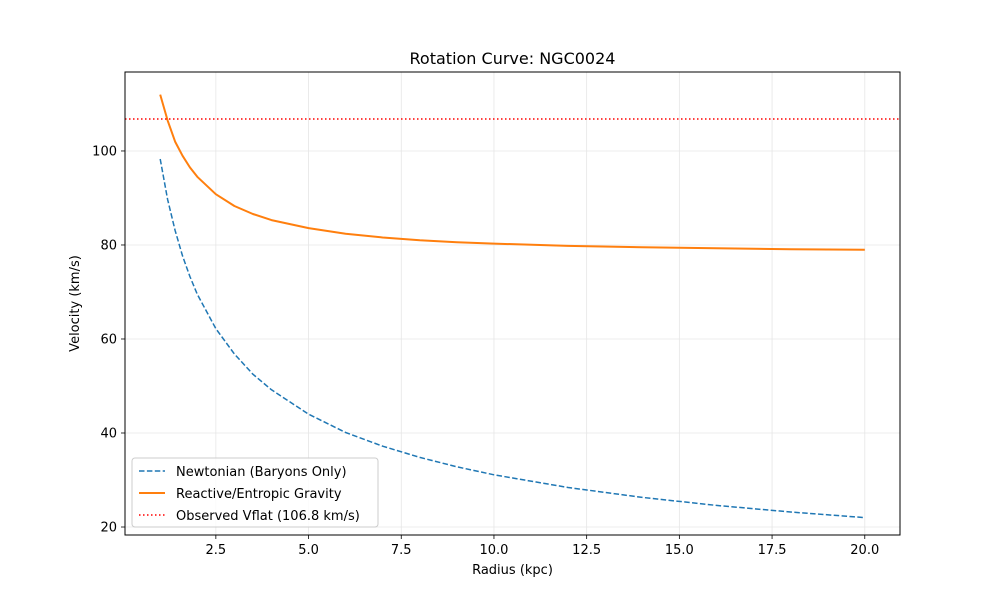 This screenshot has width=1000, height=600. Describe the element at coordinates (679, 550) in the screenshot. I see `x-tick-label: 15.0` at that location.